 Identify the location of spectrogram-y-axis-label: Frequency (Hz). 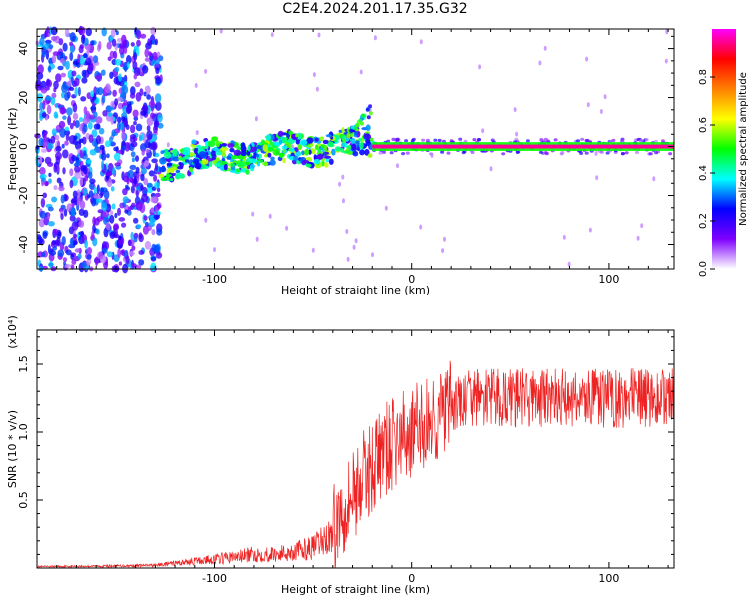
(12, 149).